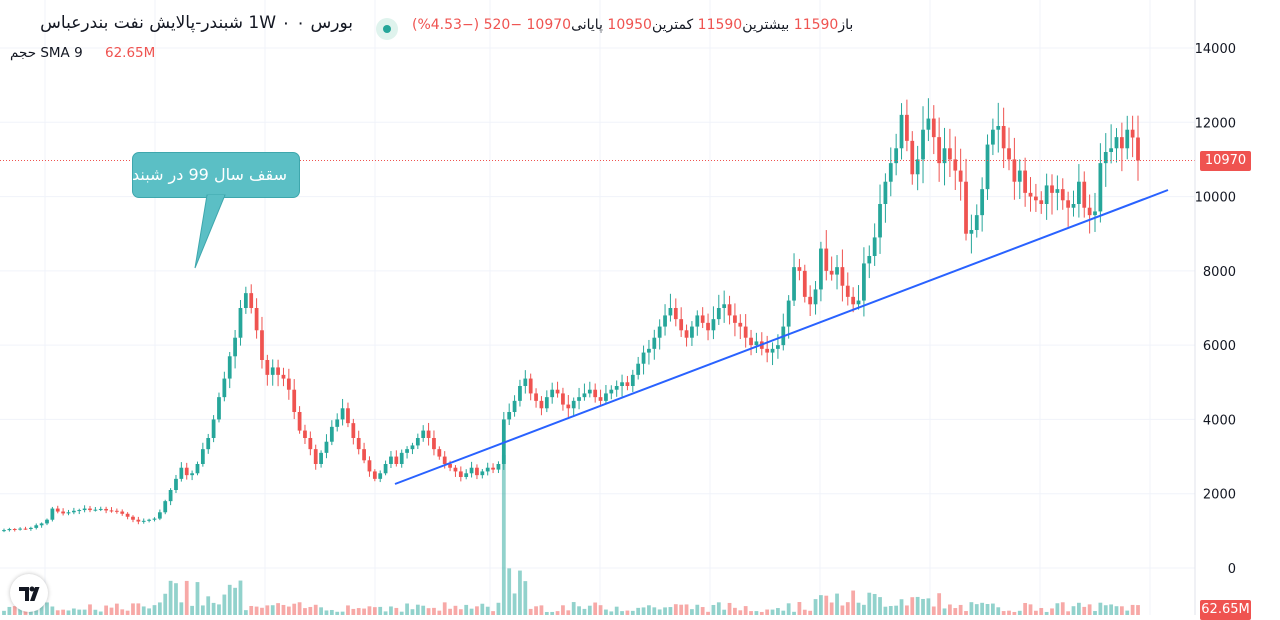 The height and width of the screenshot is (620, 1280). Describe the element at coordinates (846, 25) in the screenshot. I see `ohlc-open-label: باز` at that location.